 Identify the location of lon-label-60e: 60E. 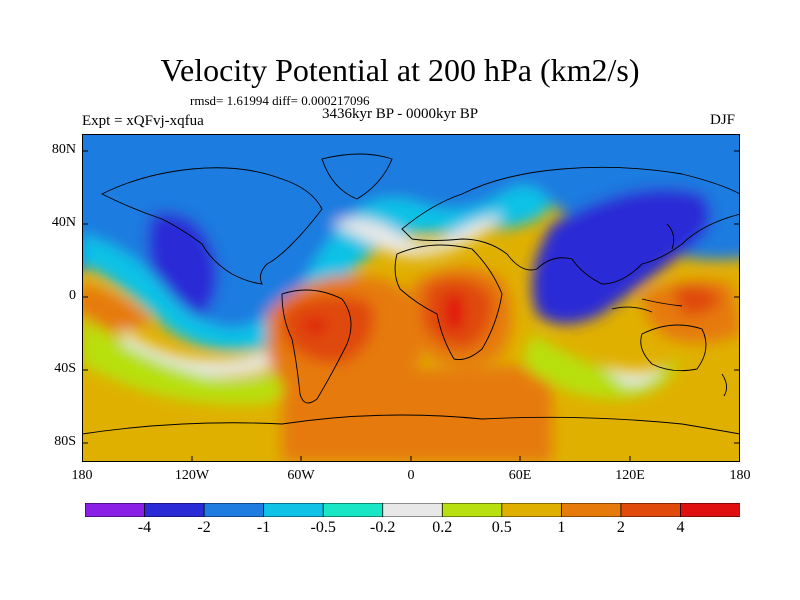
(520, 475).